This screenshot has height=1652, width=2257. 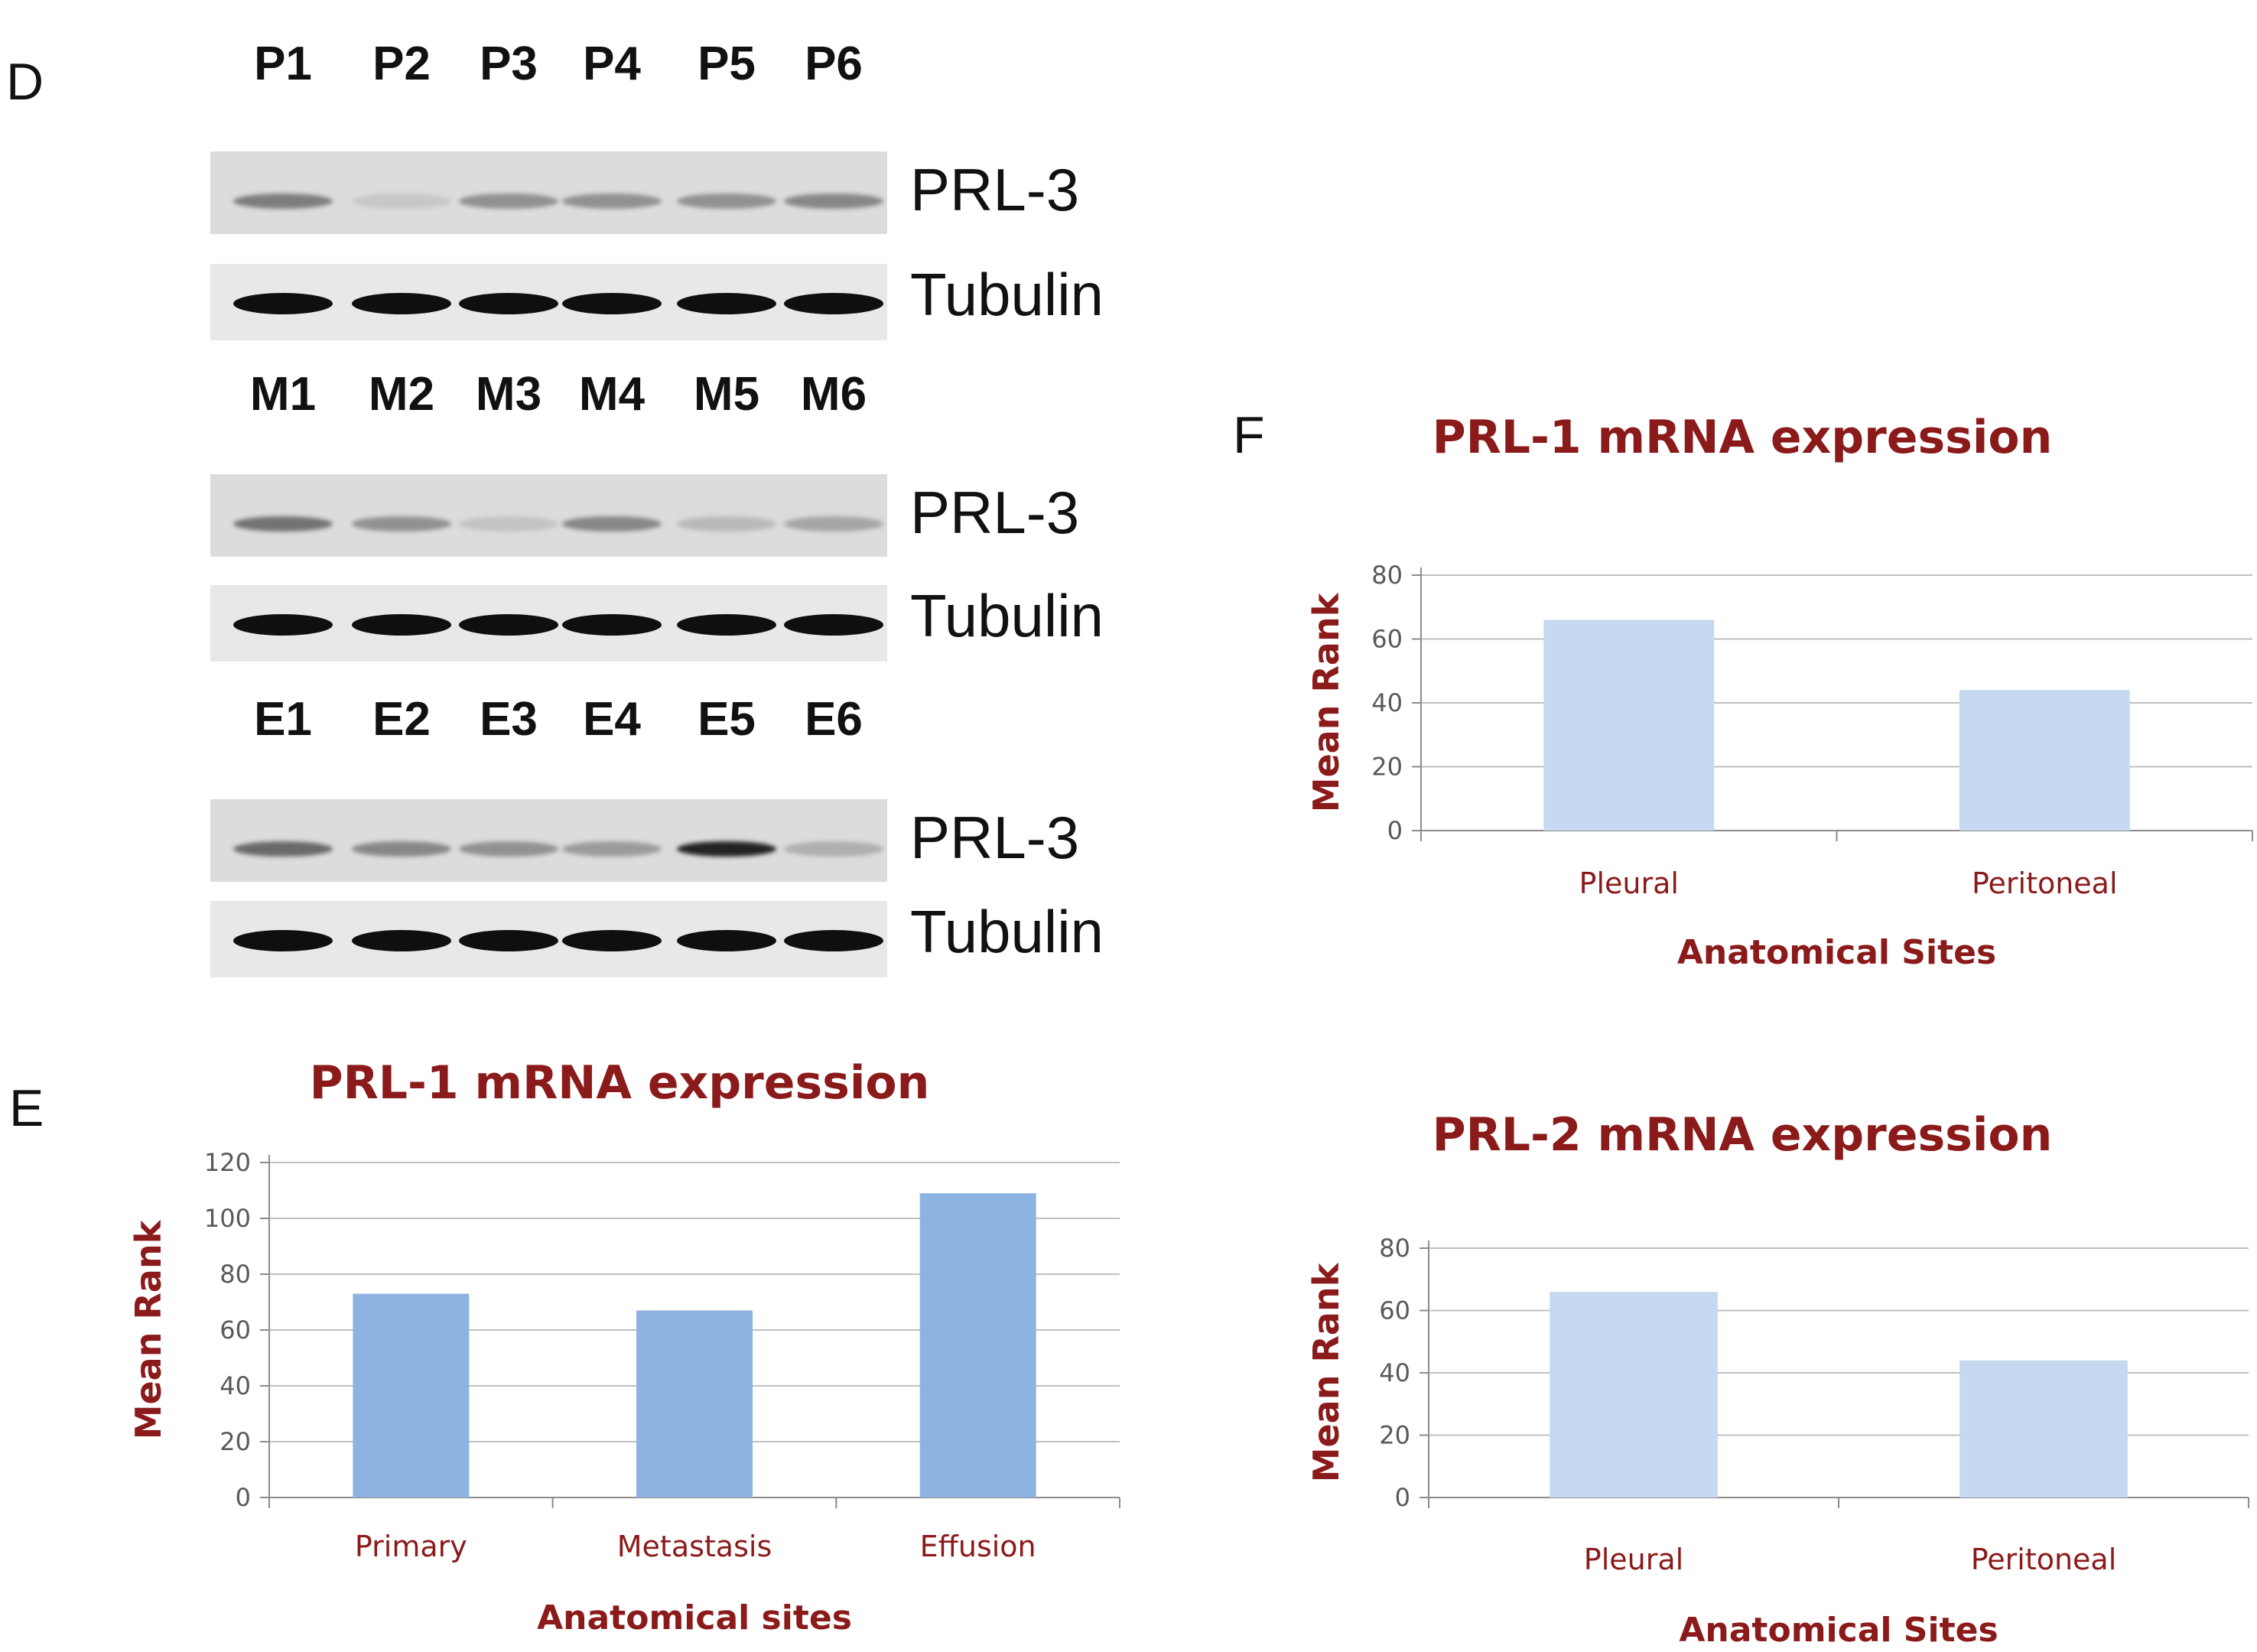 I want to click on lane-label: E3, so click(x=509, y=719).